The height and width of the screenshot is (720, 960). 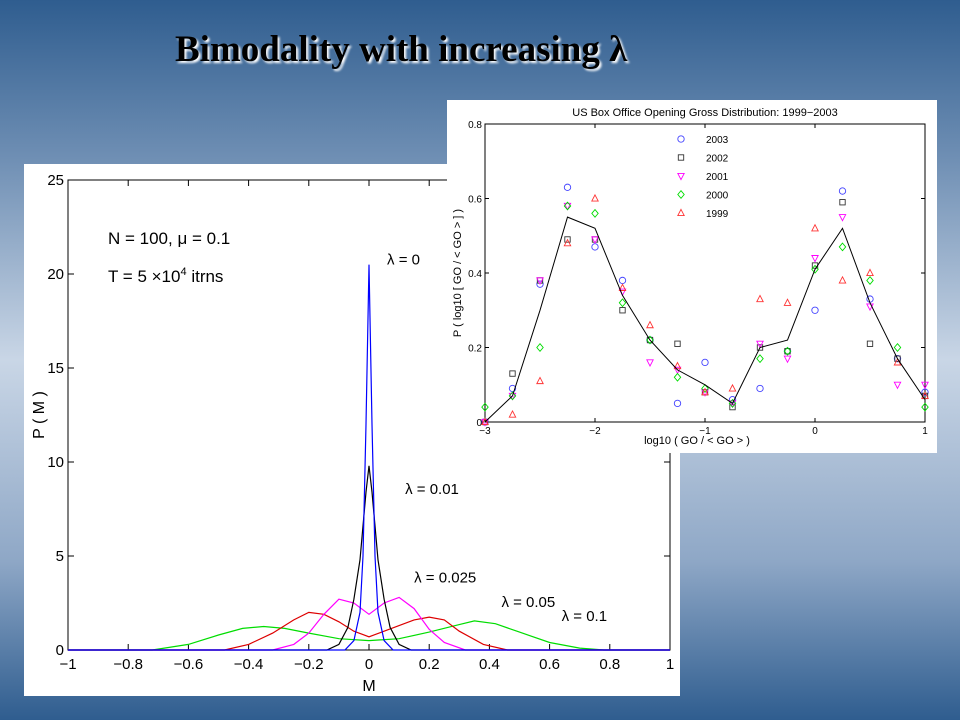 What do you see at coordinates (60, 556) in the screenshot?
I see `y-tick-label: 5` at bounding box center [60, 556].